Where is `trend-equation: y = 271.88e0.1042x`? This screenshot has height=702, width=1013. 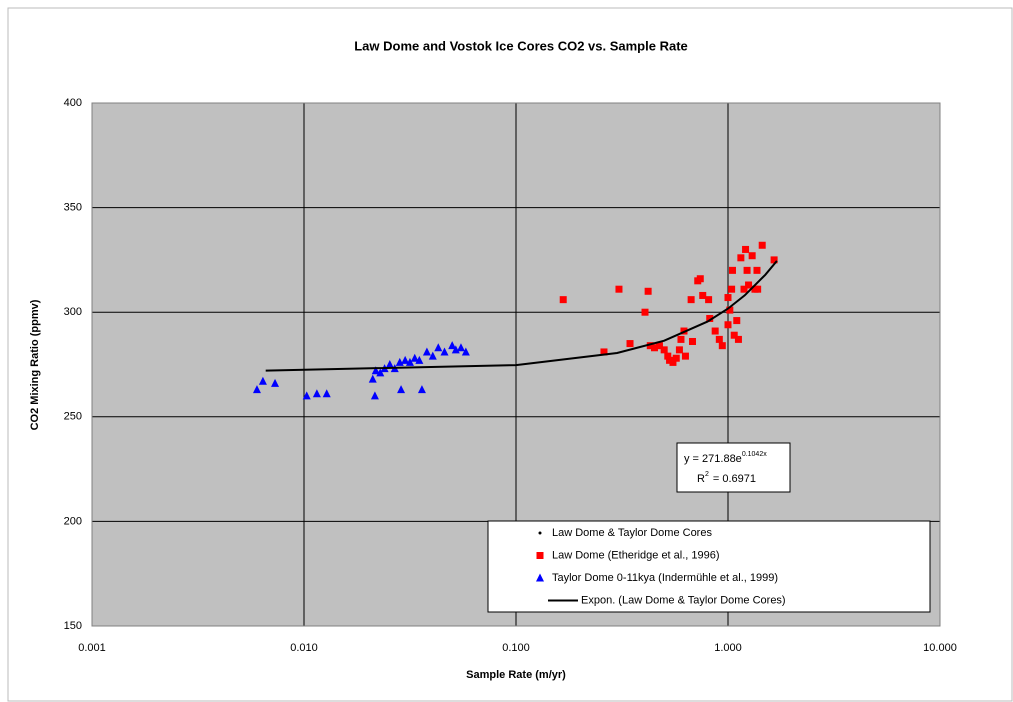 trend-equation: y = 271.88e0.1042x is located at coordinates (725, 458).